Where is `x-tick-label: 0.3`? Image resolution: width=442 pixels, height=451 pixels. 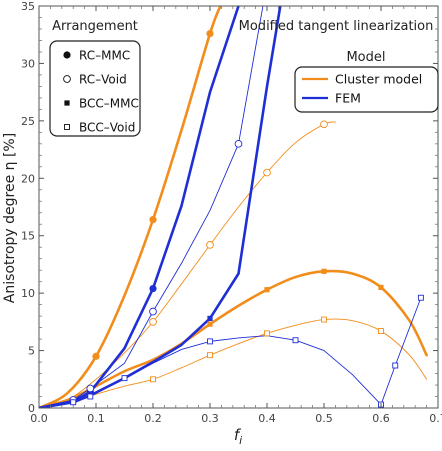
x-tick-label: 0.3 is located at coordinates (210, 418).